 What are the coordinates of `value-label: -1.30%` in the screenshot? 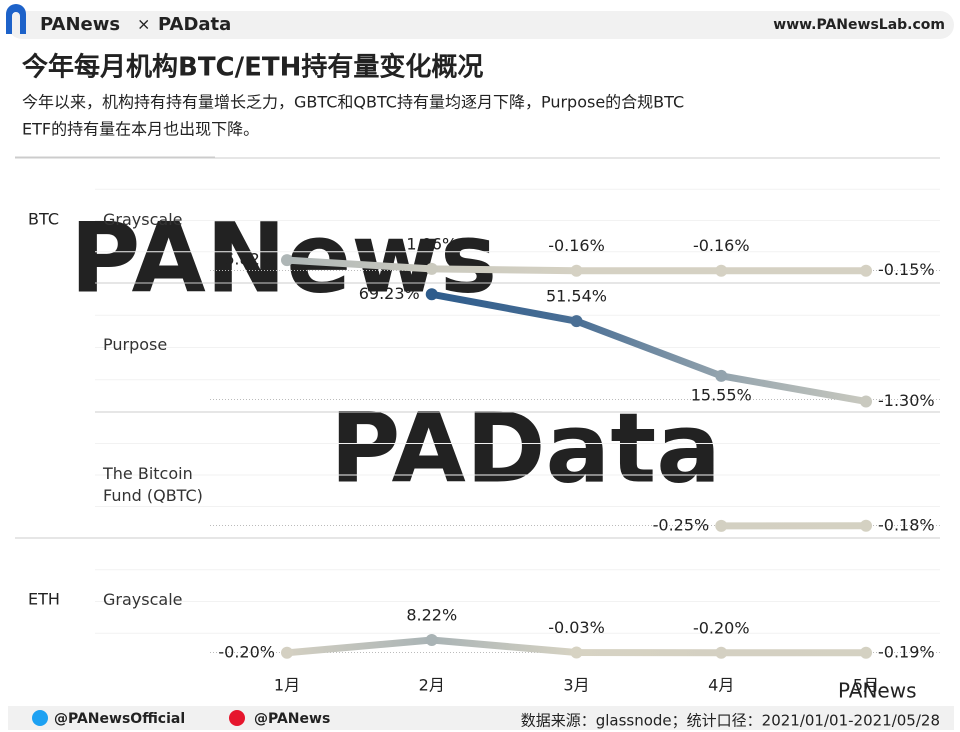 It's located at (906, 400).